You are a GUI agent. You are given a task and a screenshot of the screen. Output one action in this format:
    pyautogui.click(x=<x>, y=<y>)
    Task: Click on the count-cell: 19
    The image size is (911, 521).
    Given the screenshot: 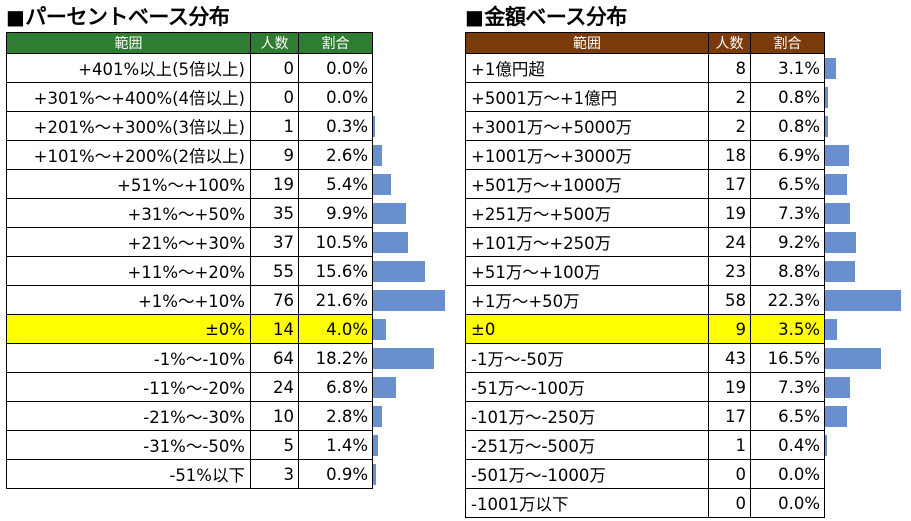 What is the action you would take?
    pyautogui.click(x=729, y=213)
    